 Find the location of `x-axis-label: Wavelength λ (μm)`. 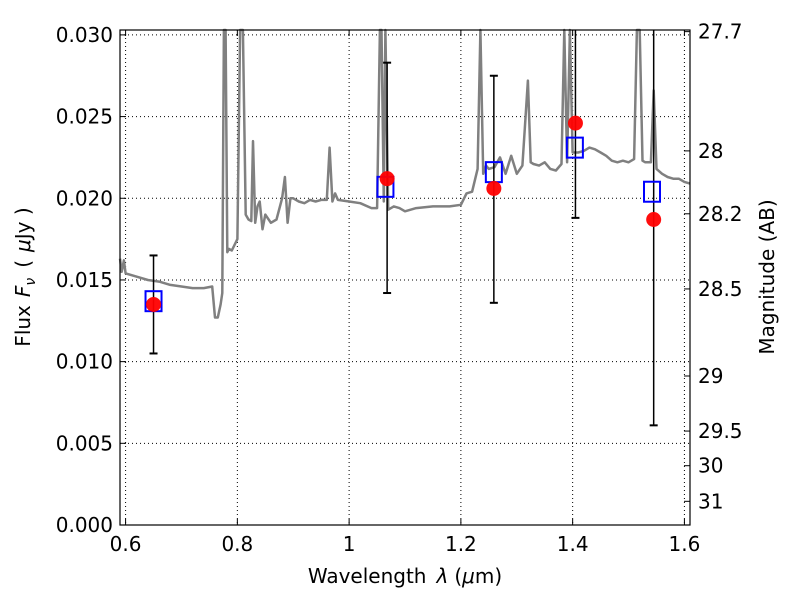

x-axis-label: Wavelength λ (μm) is located at coordinates (405, 576).